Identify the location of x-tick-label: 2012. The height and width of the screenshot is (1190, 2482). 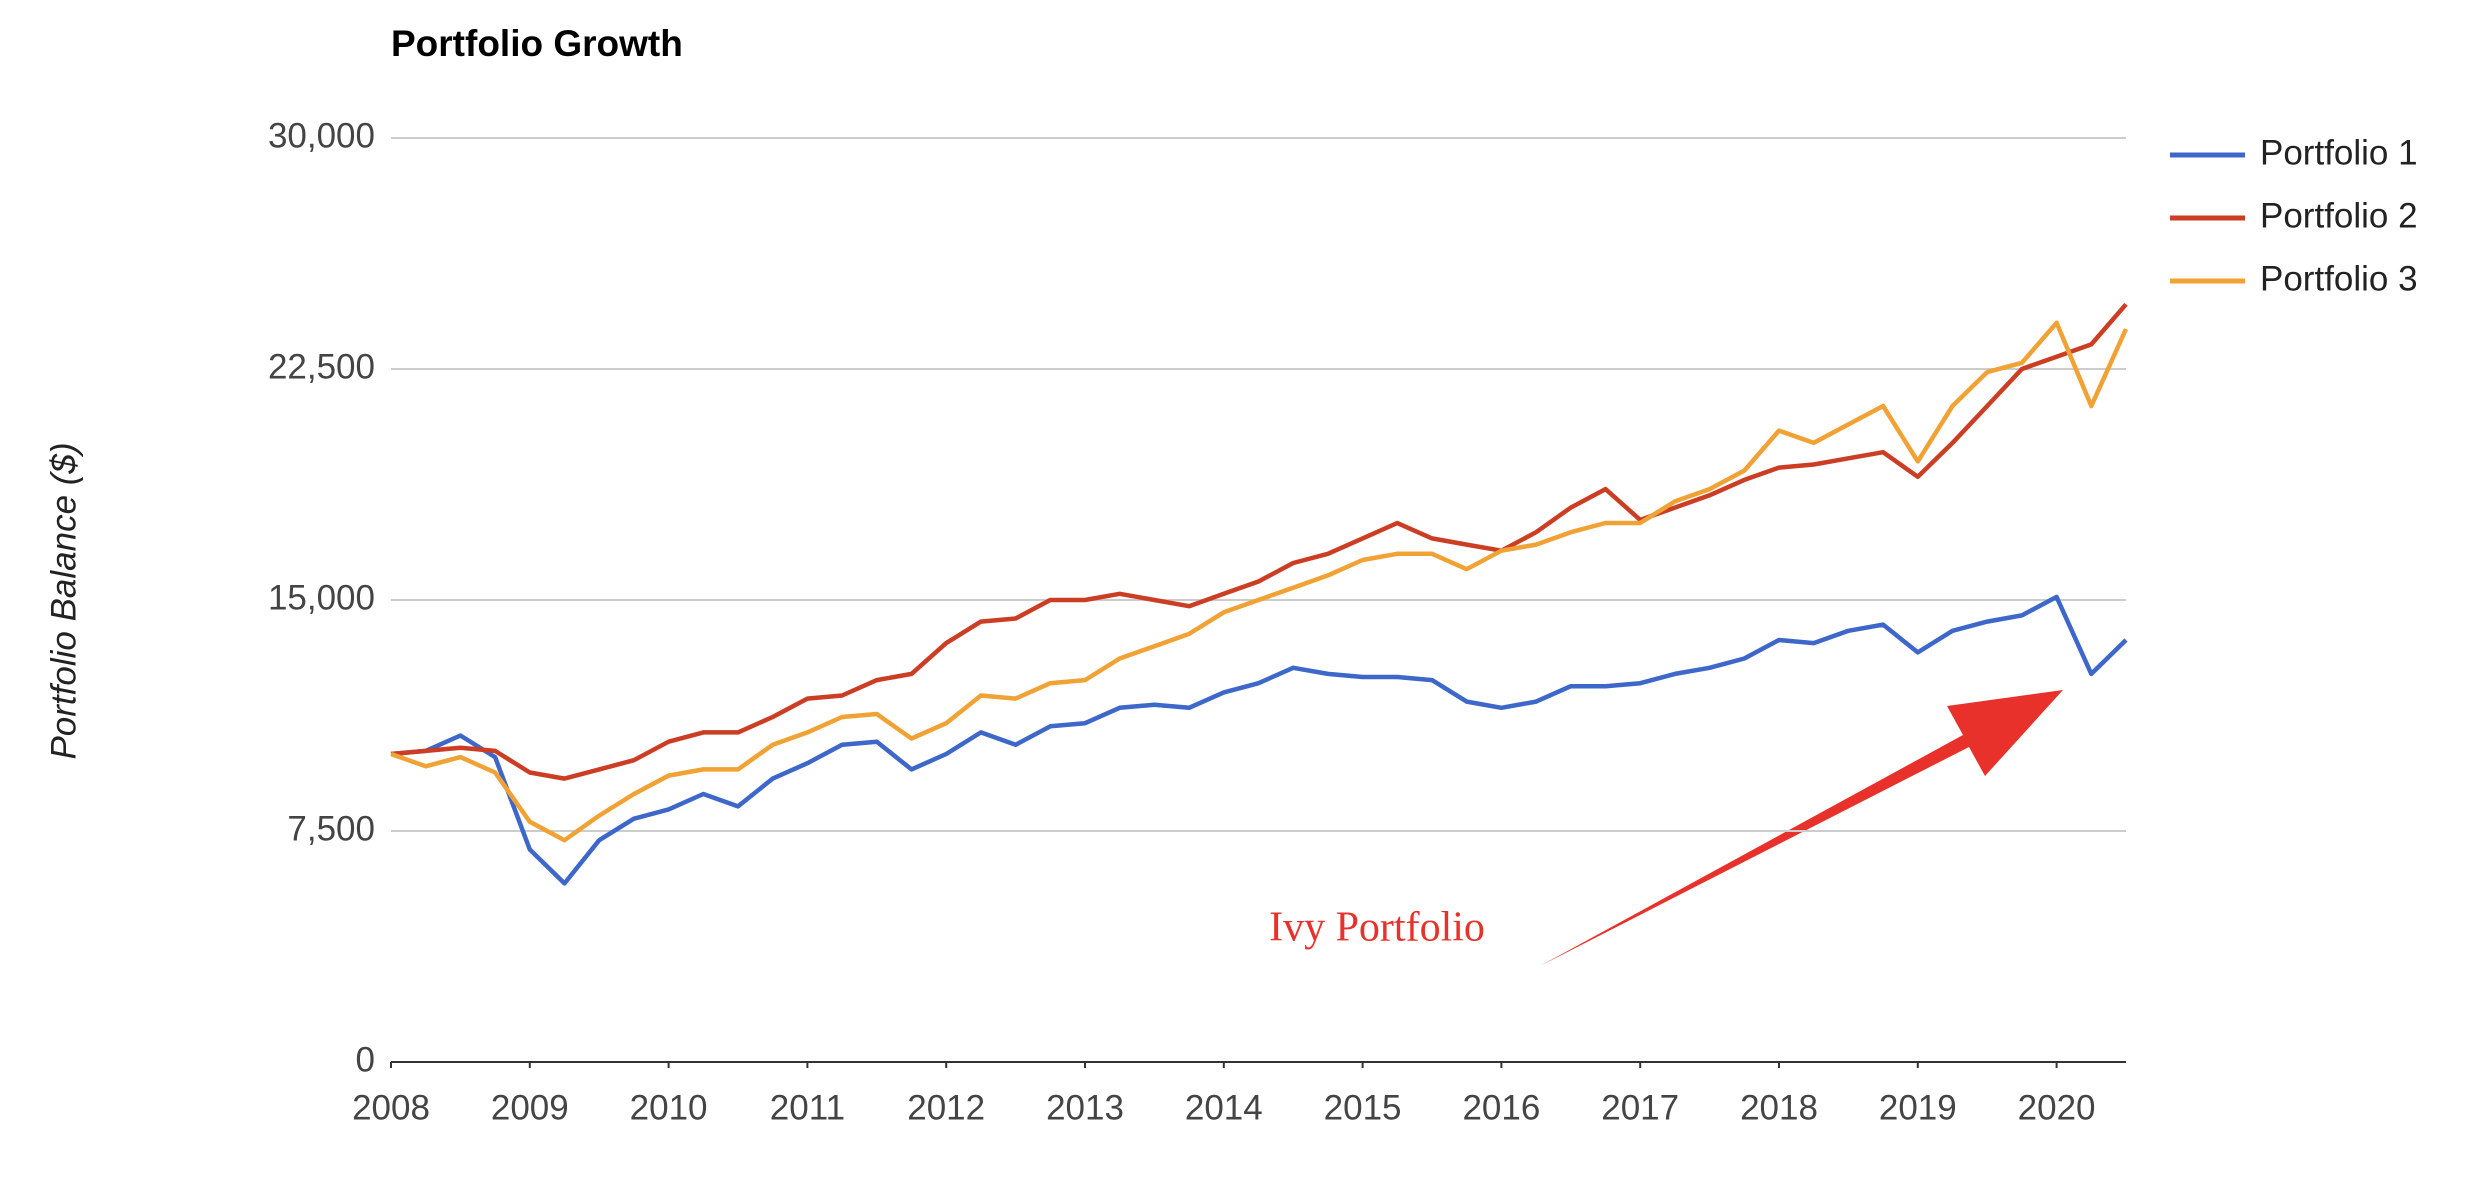
(946, 1107).